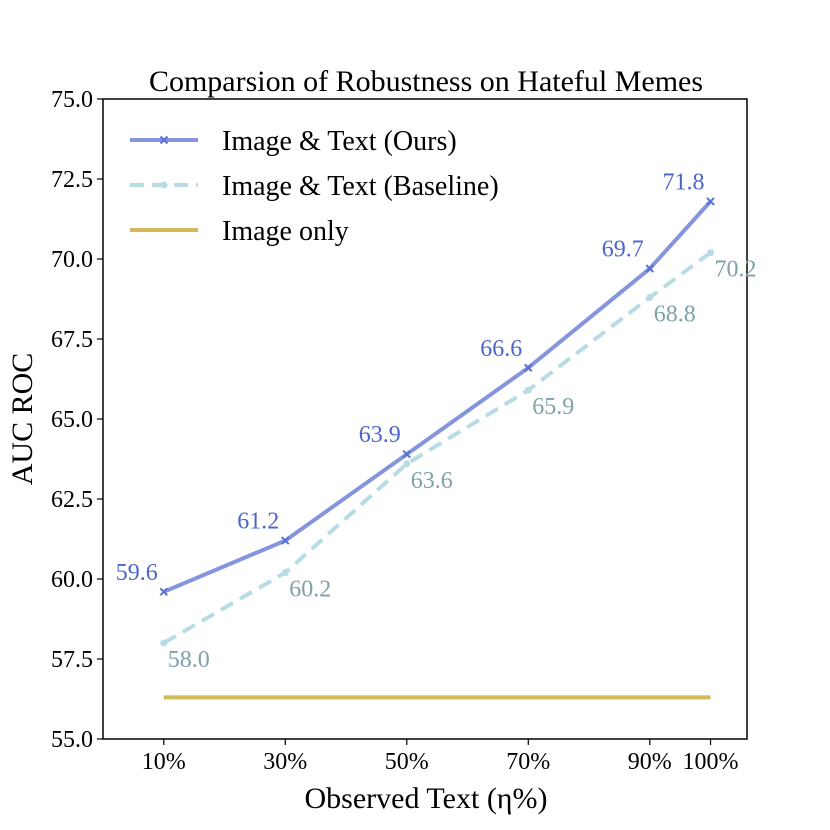  I want to click on x-tick-label: 10%, so click(164, 762).